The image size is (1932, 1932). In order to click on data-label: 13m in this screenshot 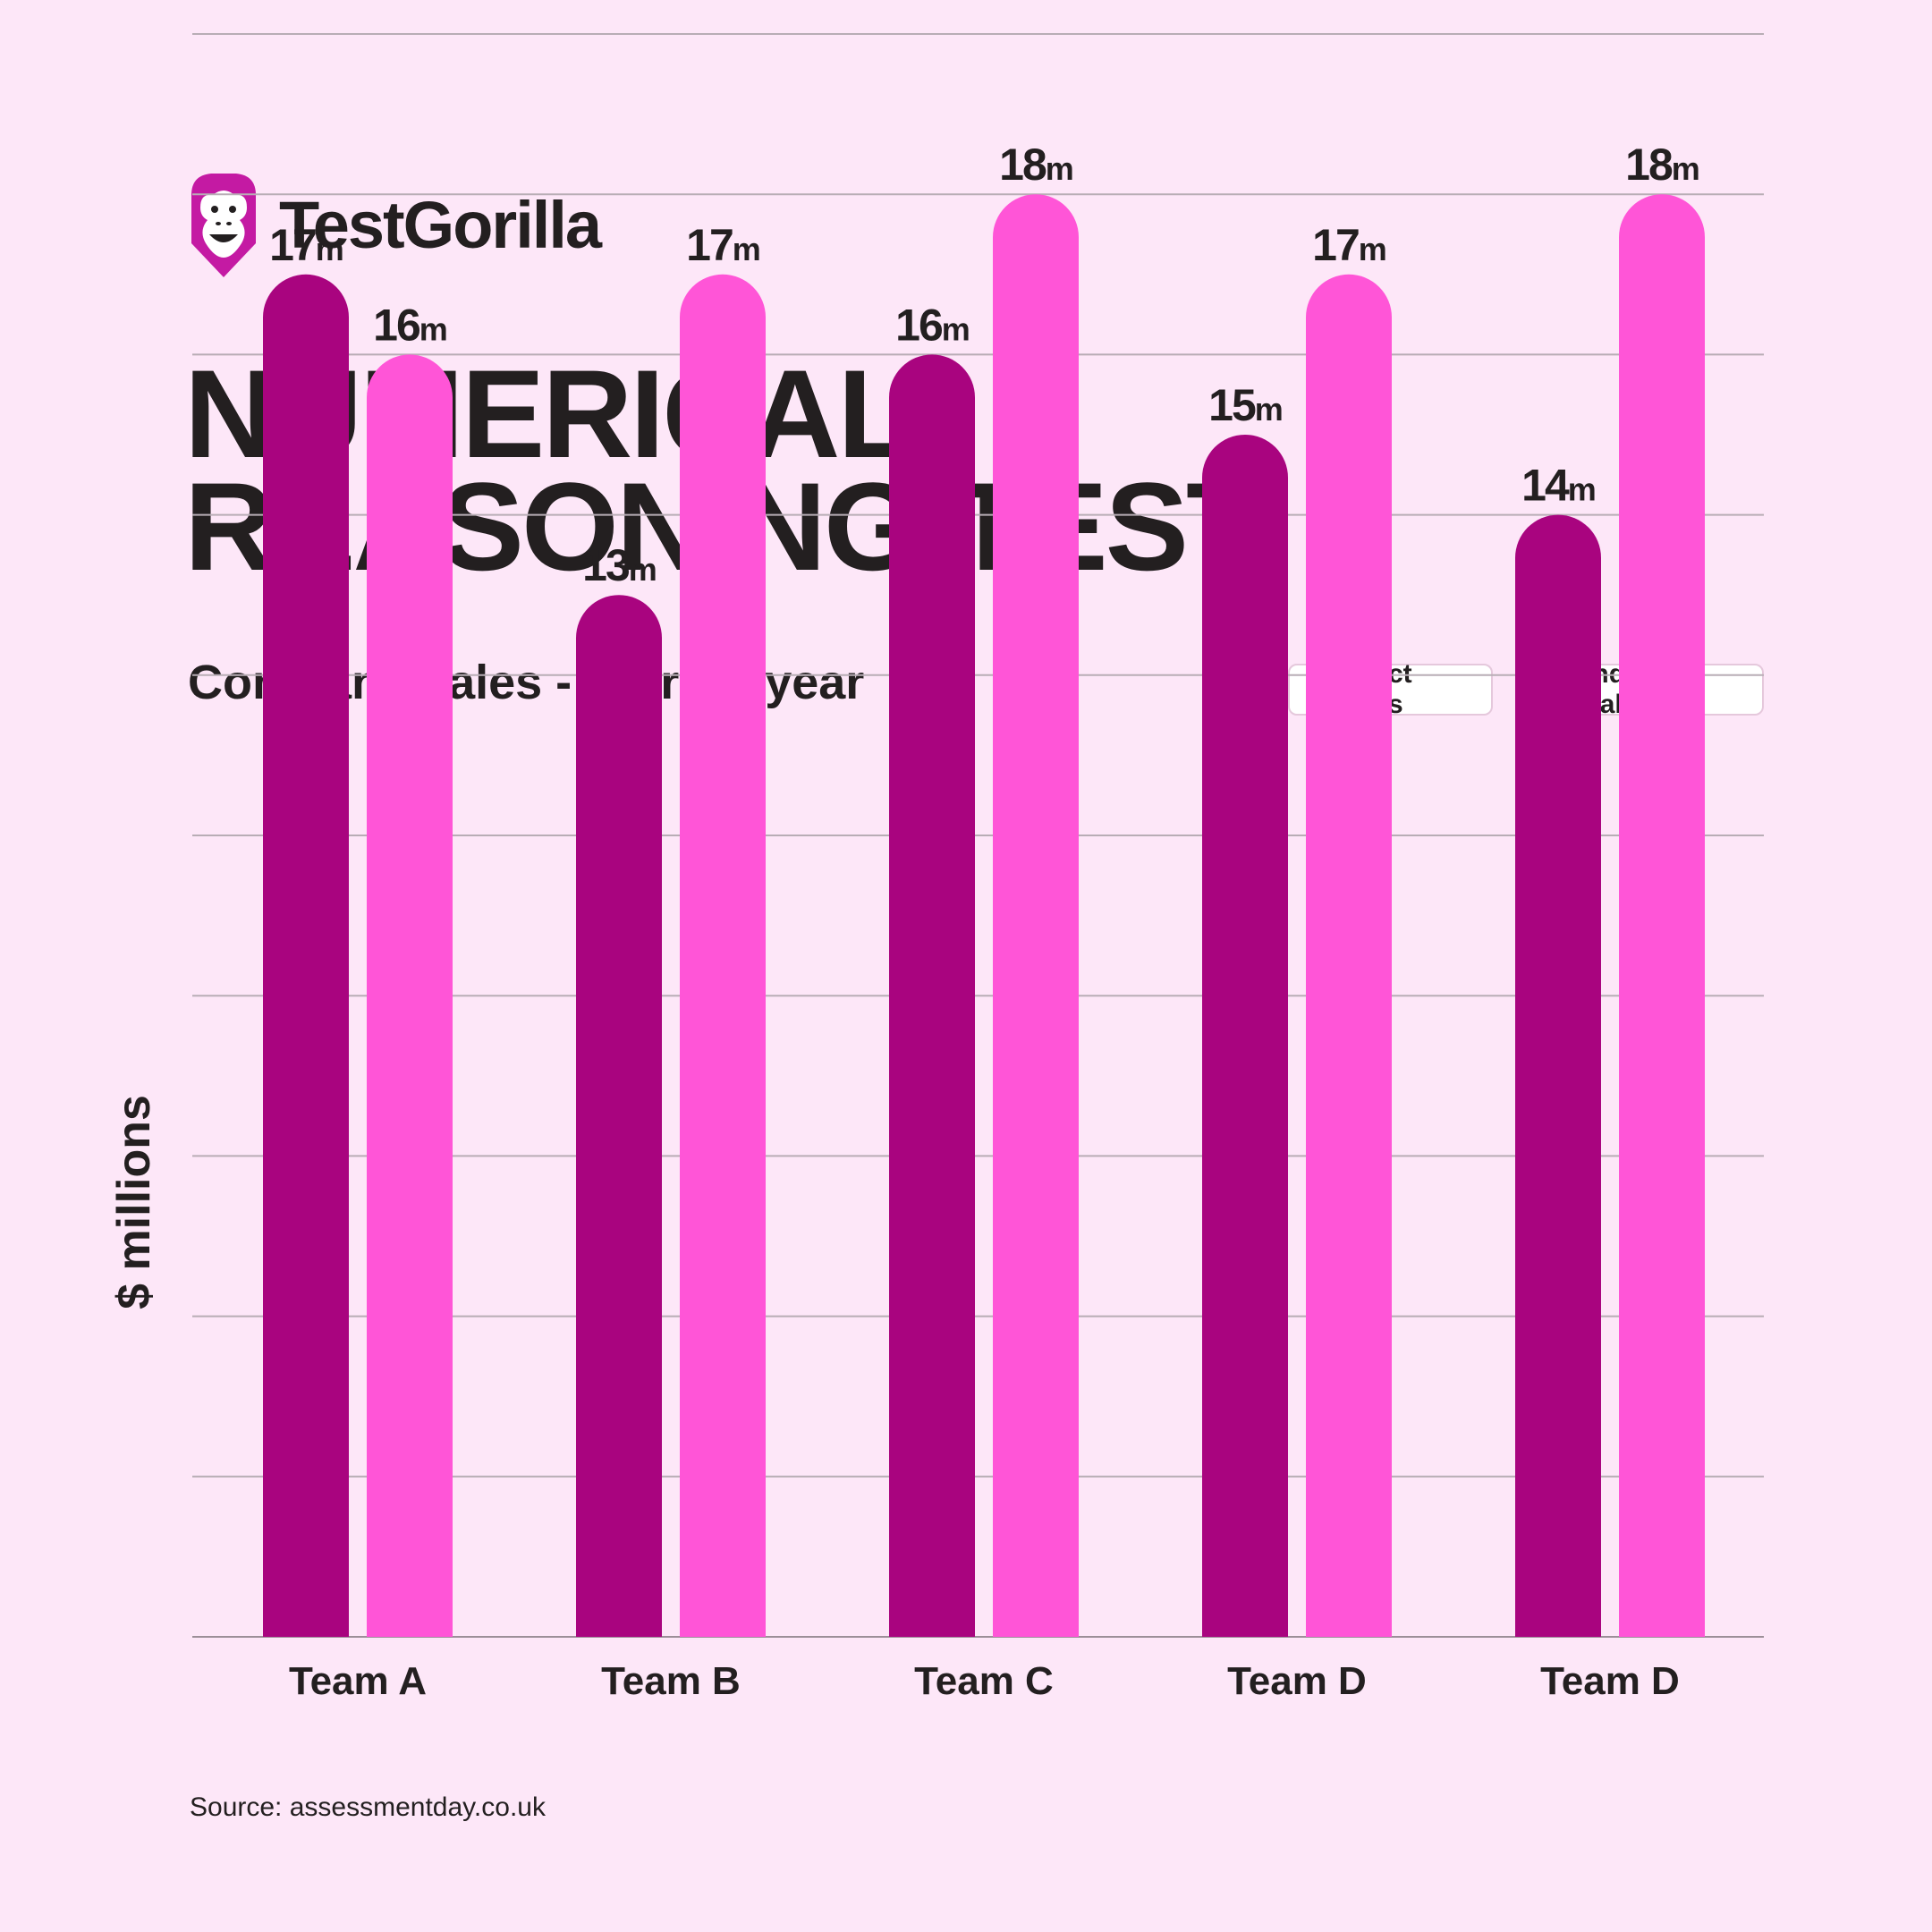, I will do `click(619, 565)`.